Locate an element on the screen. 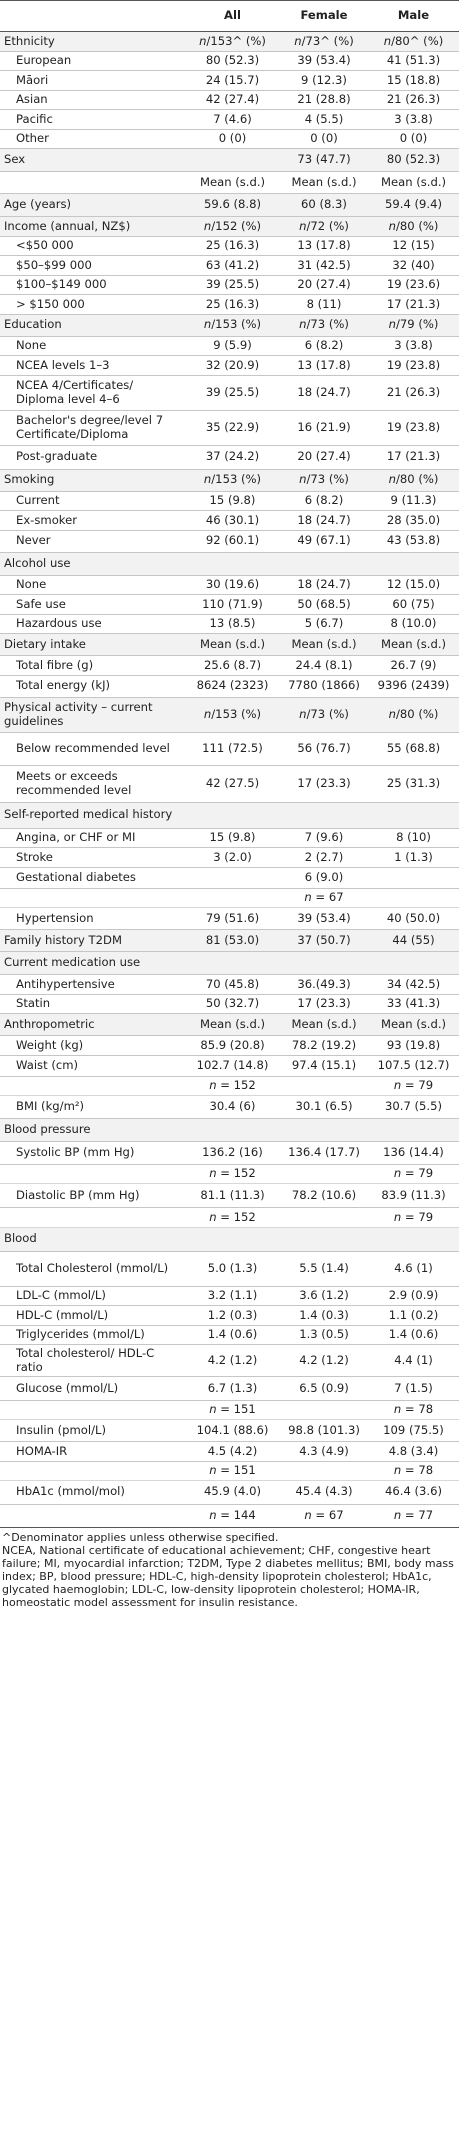  cell-female: 13 (17.8) is located at coordinates (324, 365).